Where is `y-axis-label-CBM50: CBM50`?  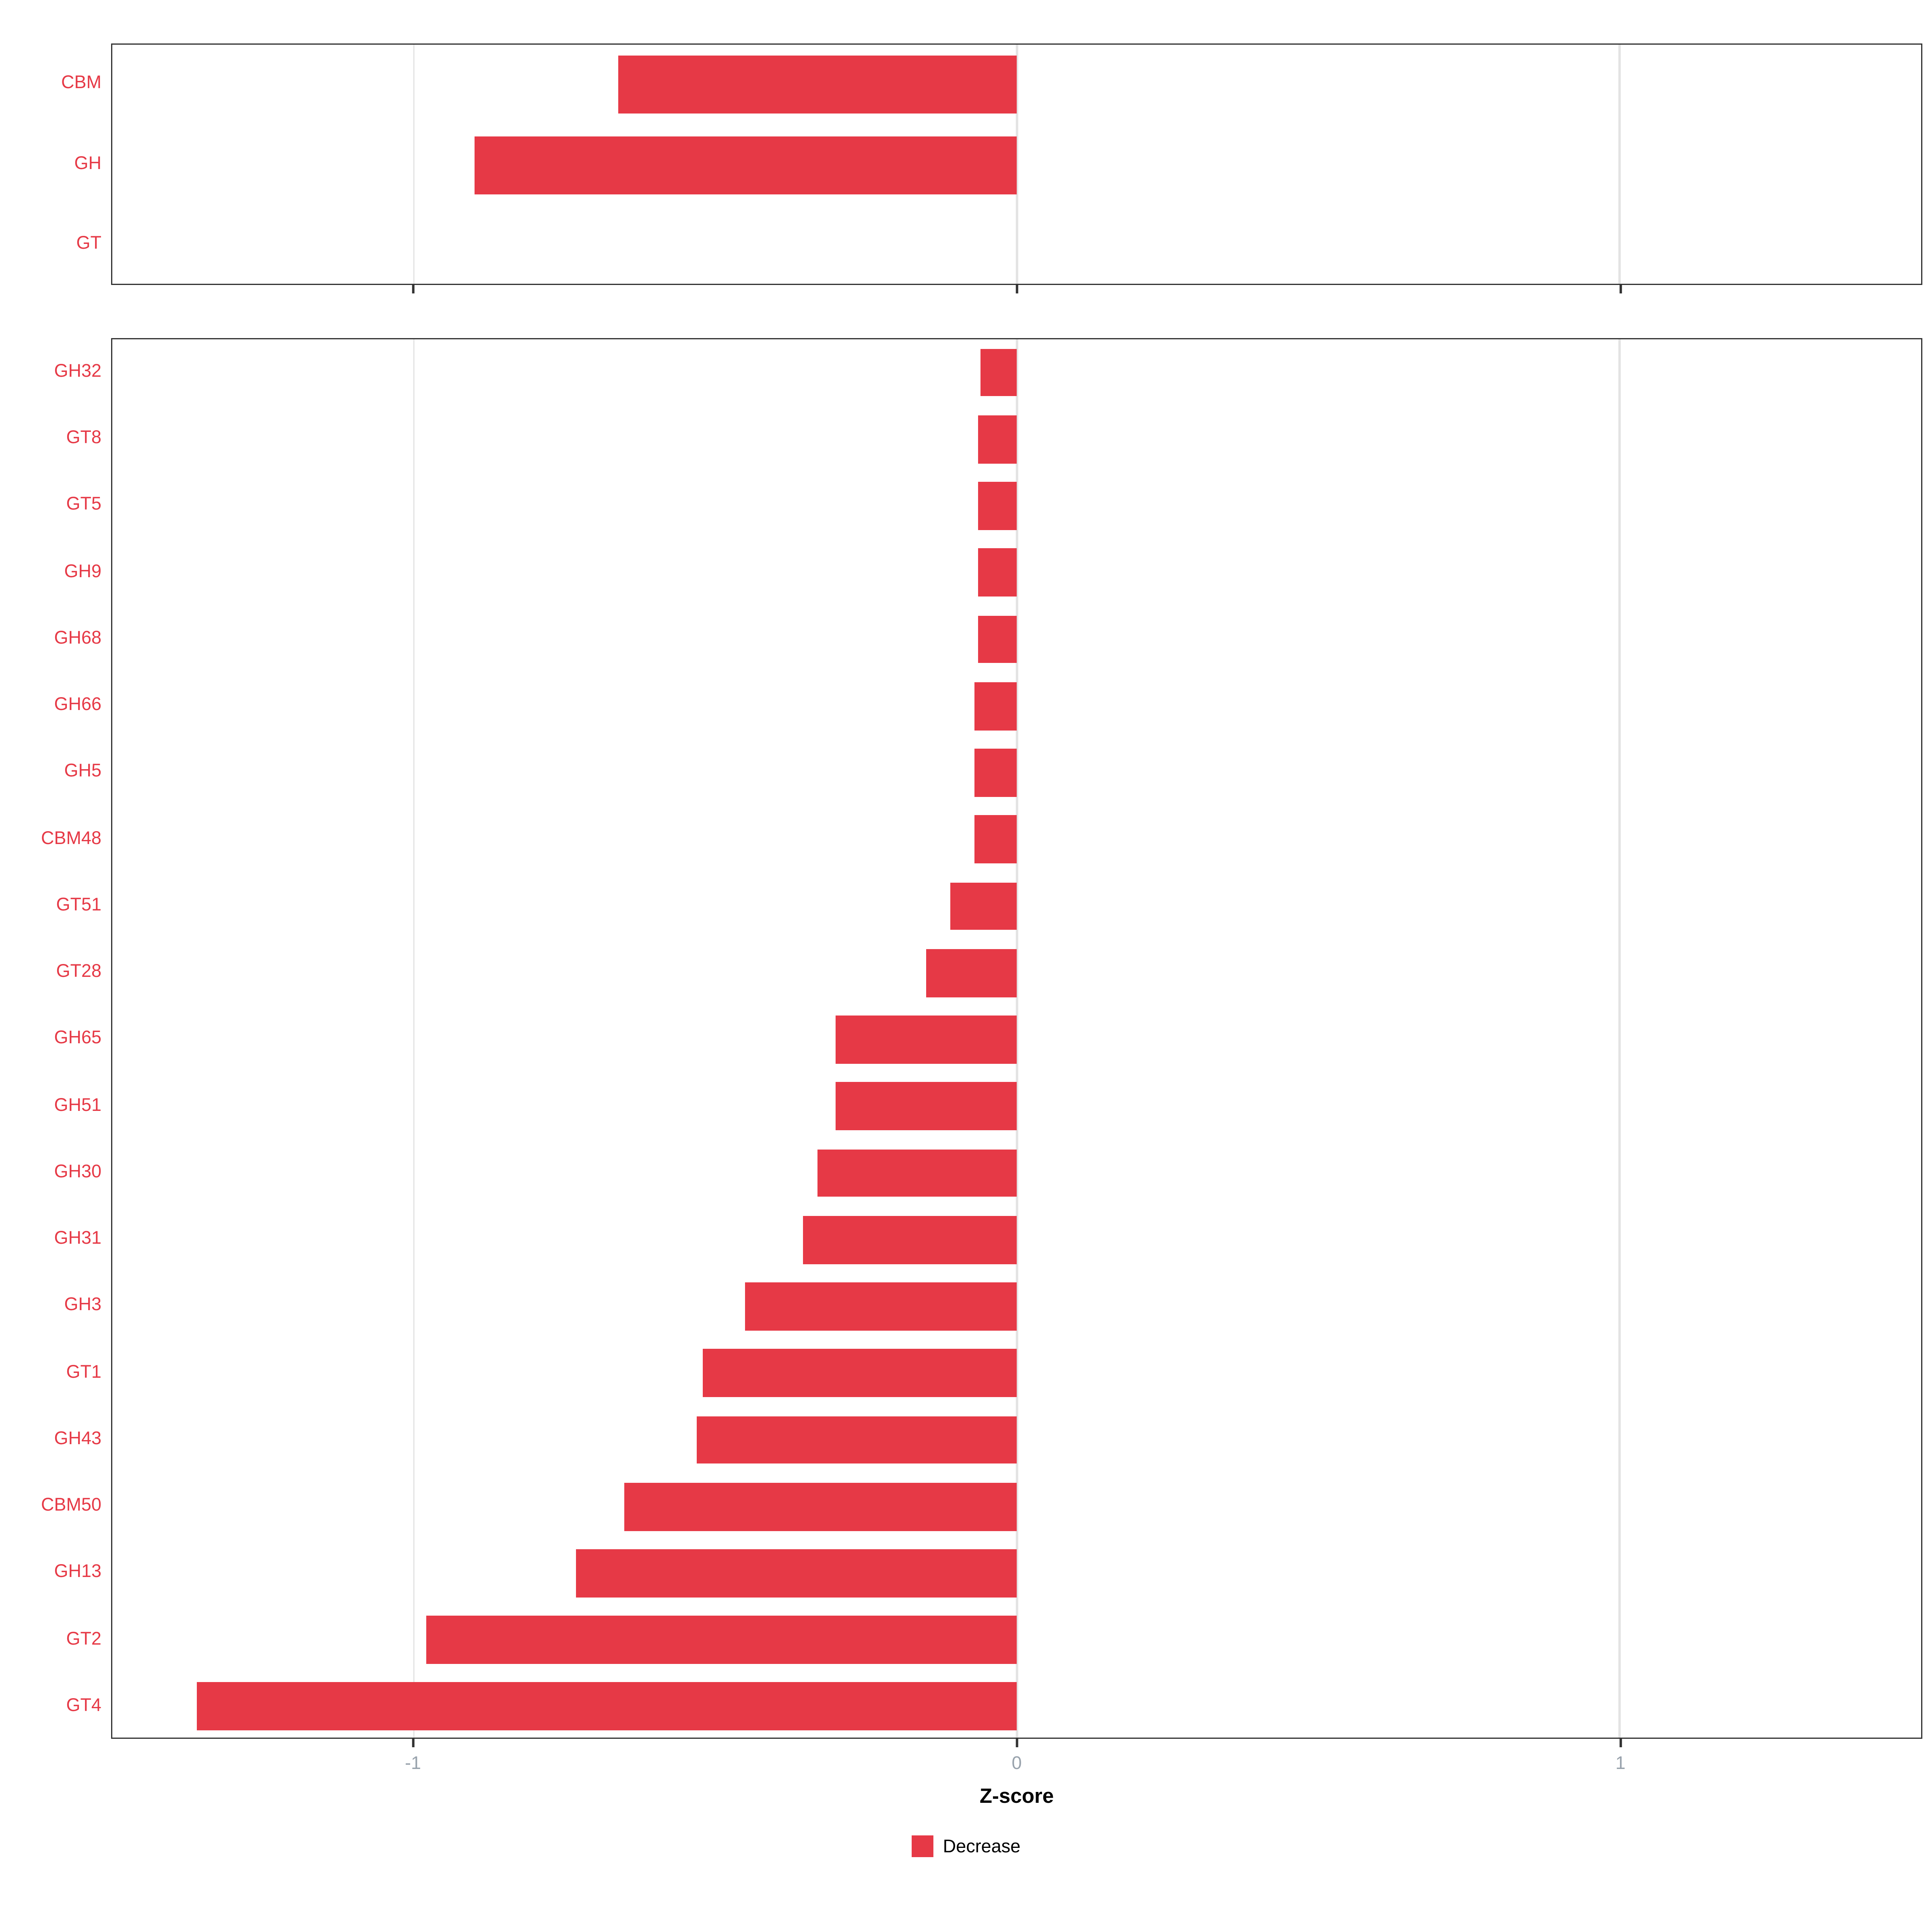 y-axis-label-CBM50: CBM50 is located at coordinates (71, 1505).